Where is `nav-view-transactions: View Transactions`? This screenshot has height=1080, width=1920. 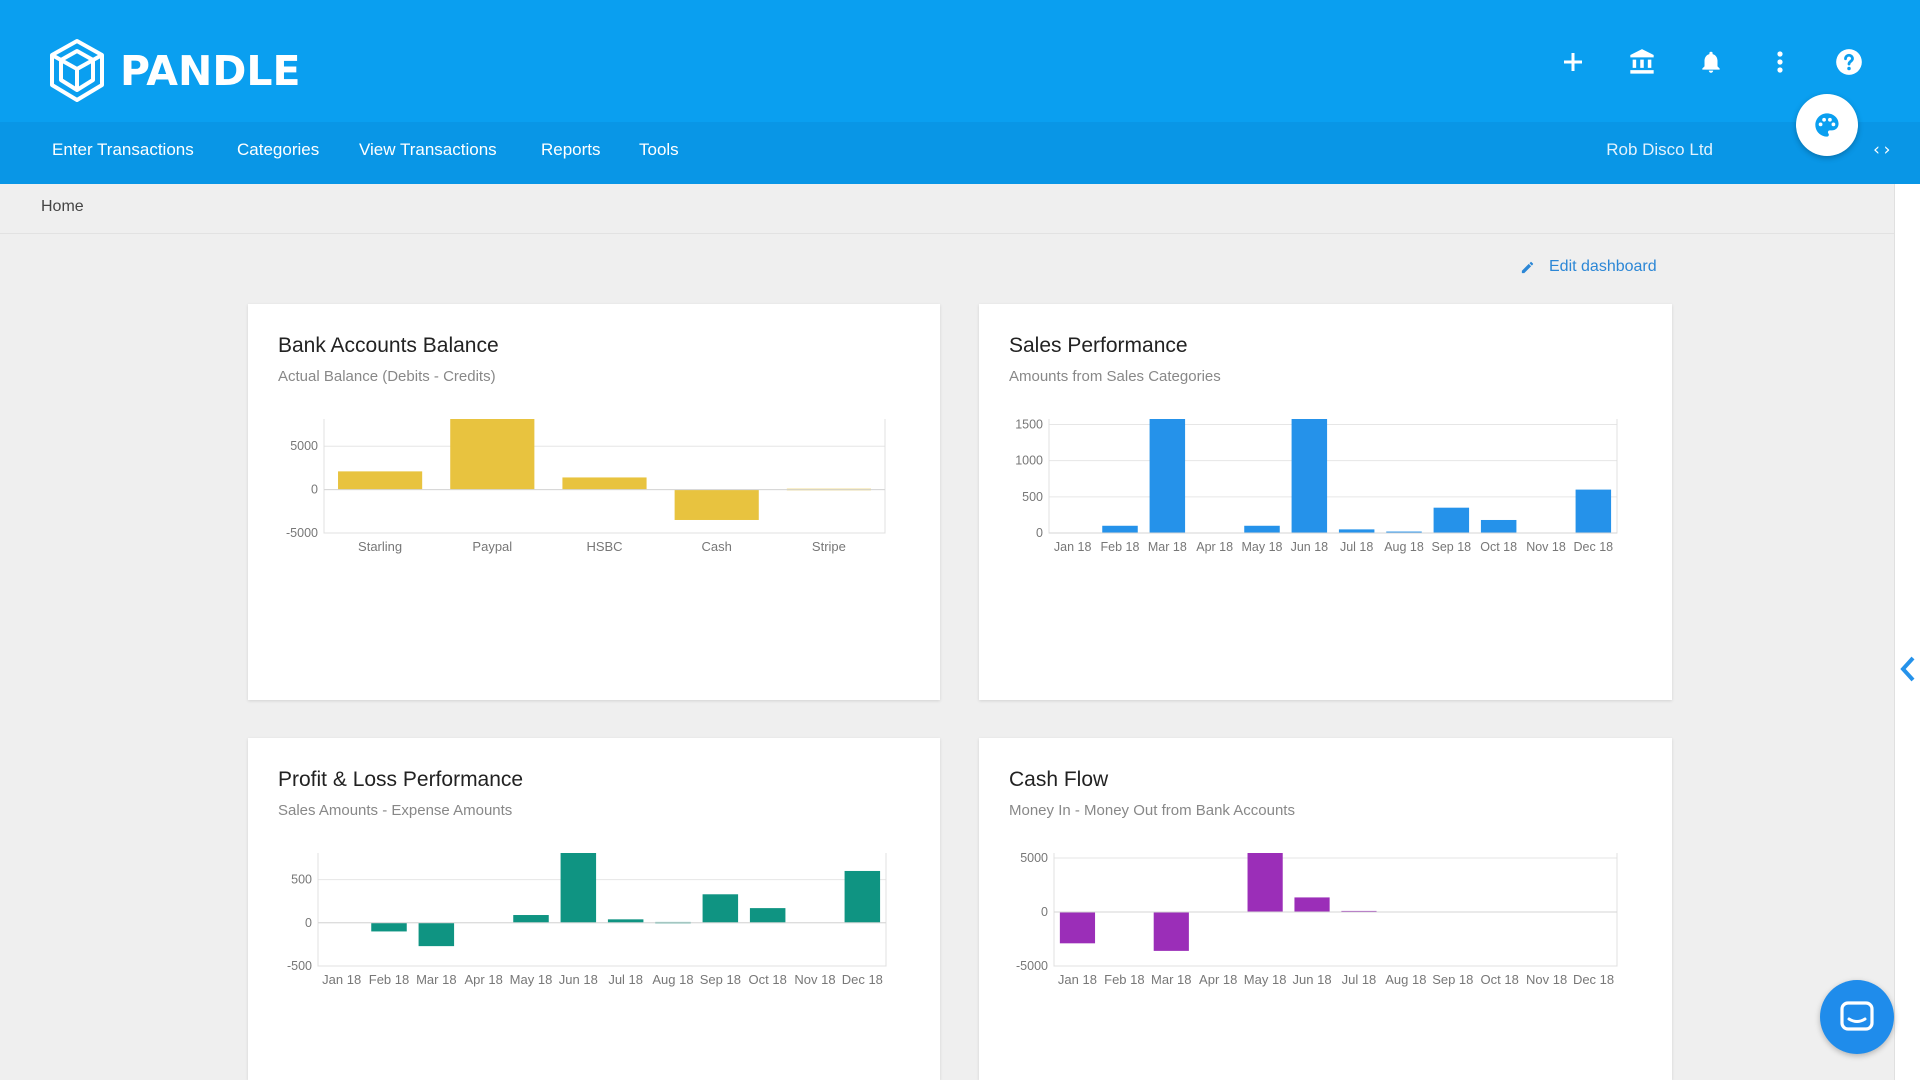 nav-view-transactions: View Transactions is located at coordinates (428, 149).